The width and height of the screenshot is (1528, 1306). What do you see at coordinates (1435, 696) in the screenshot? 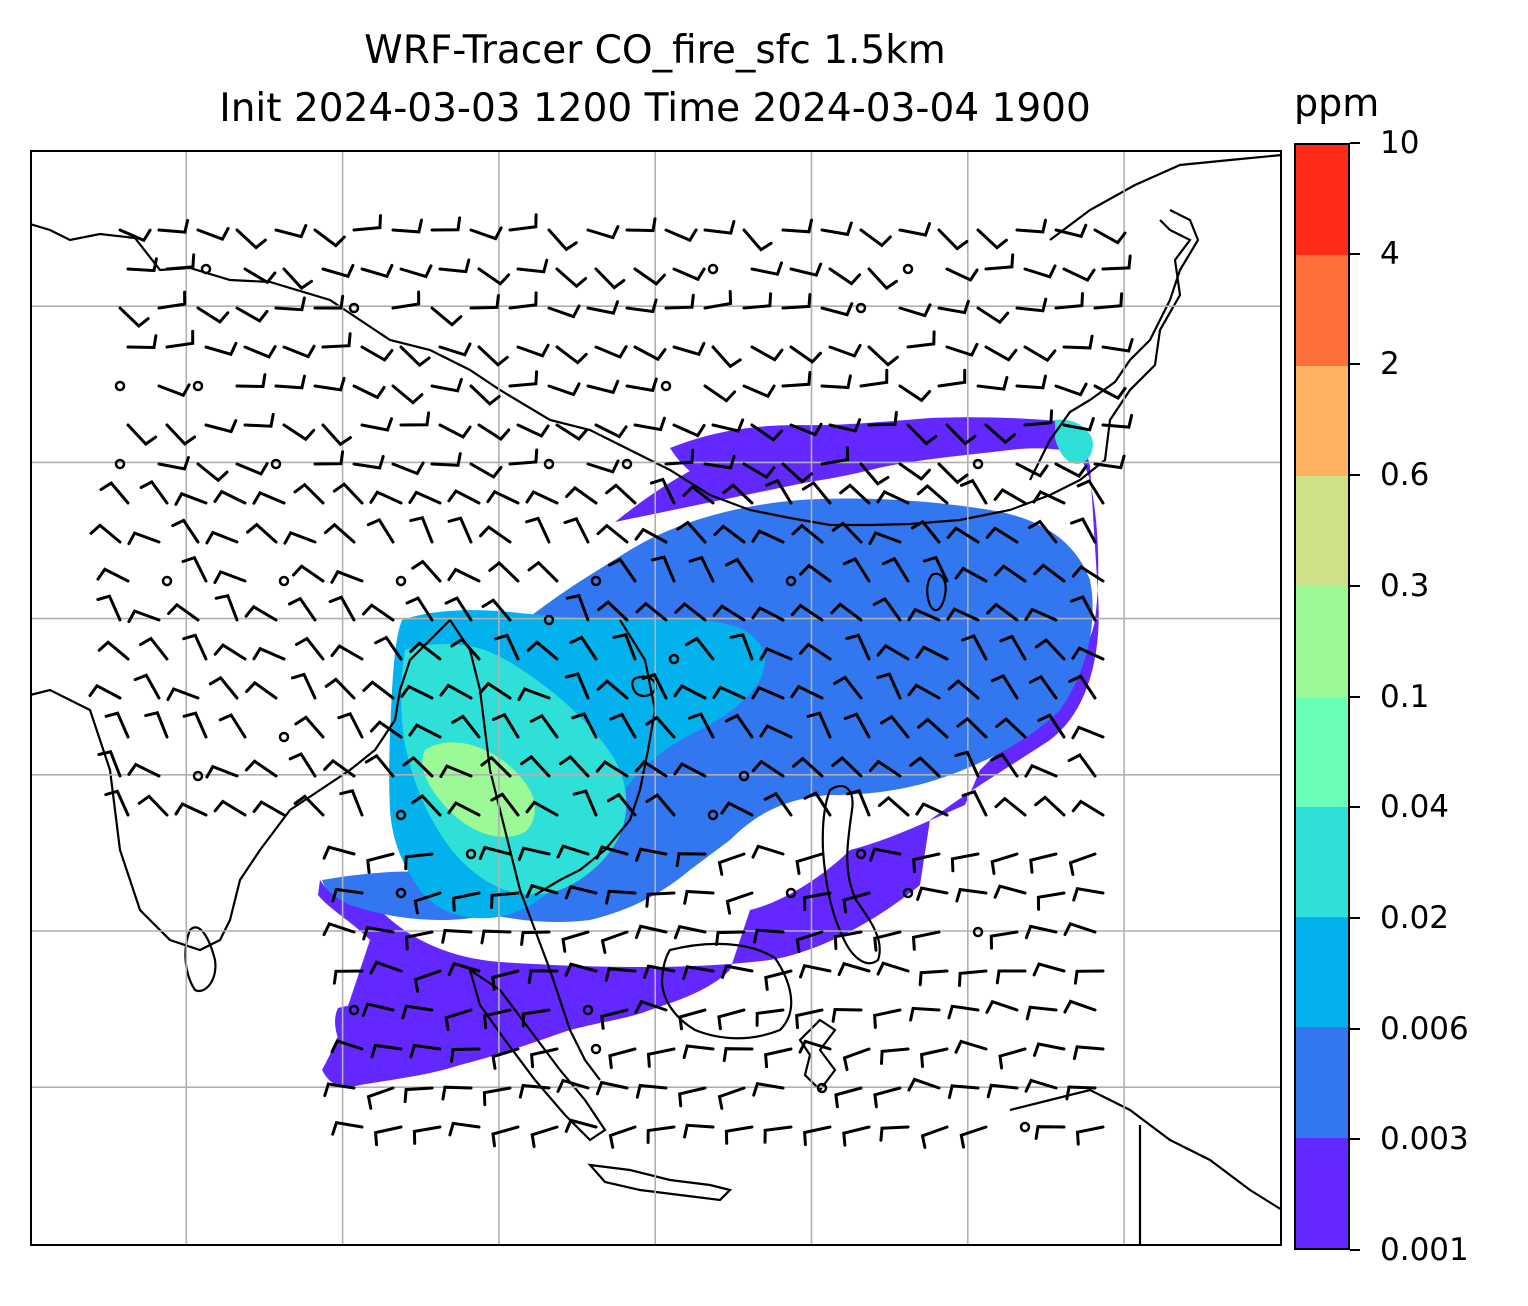
I see `colorbar-ticks: 0.001 0.003 0.006 0.02 0.04 0.1 0.3 0.6 2 4 10` at bounding box center [1435, 696].